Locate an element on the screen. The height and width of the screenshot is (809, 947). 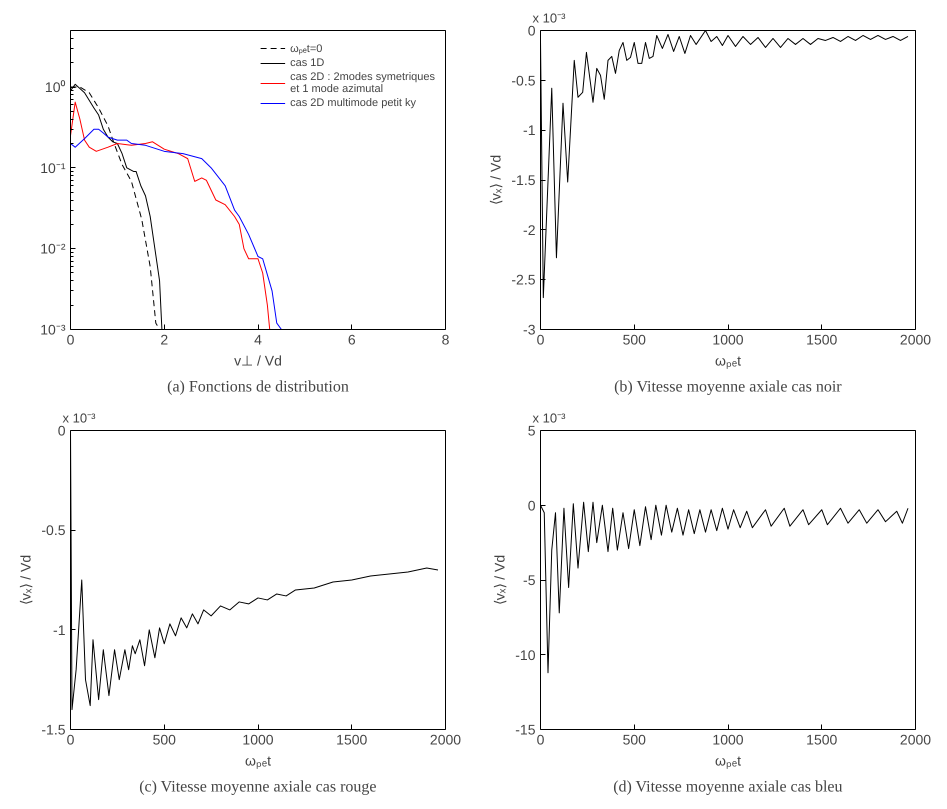
y-tick-label: -3 is located at coordinates (529, 330).